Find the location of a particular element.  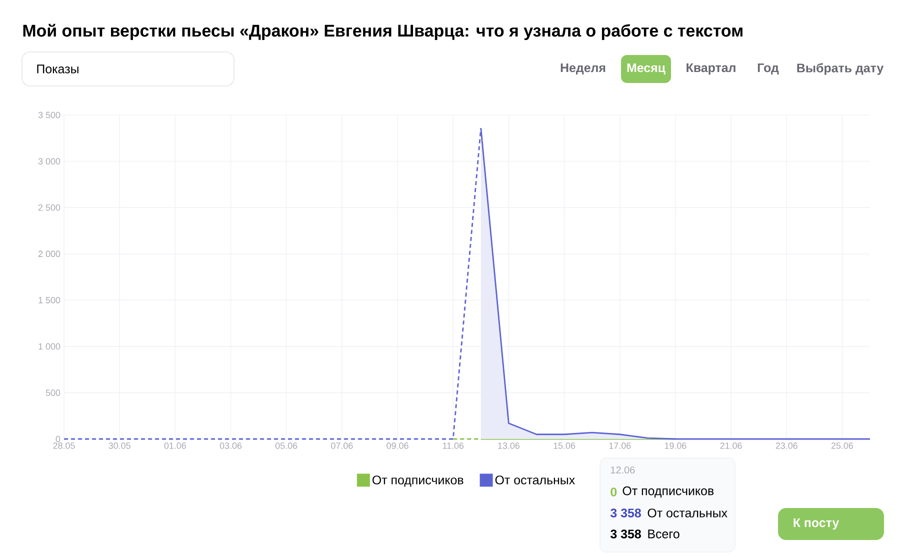

legend-label: От подписчиков is located at coordinates (418, 481).